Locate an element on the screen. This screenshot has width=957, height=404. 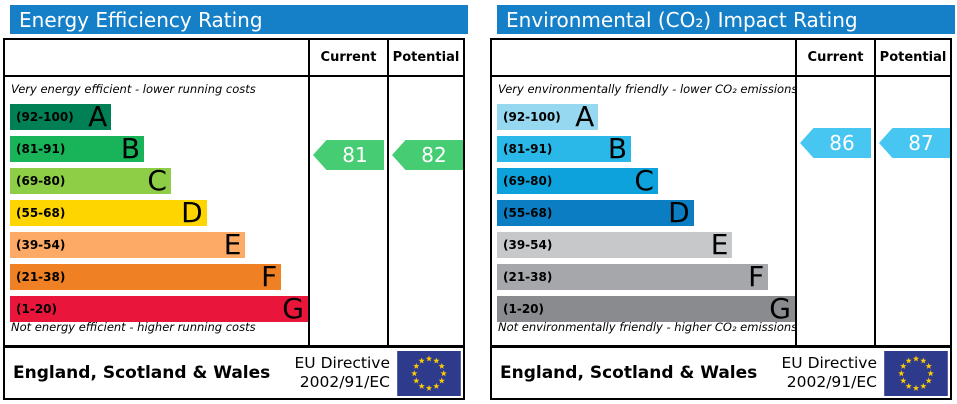
env-current-header: Current is located at coordinates (835, 58).